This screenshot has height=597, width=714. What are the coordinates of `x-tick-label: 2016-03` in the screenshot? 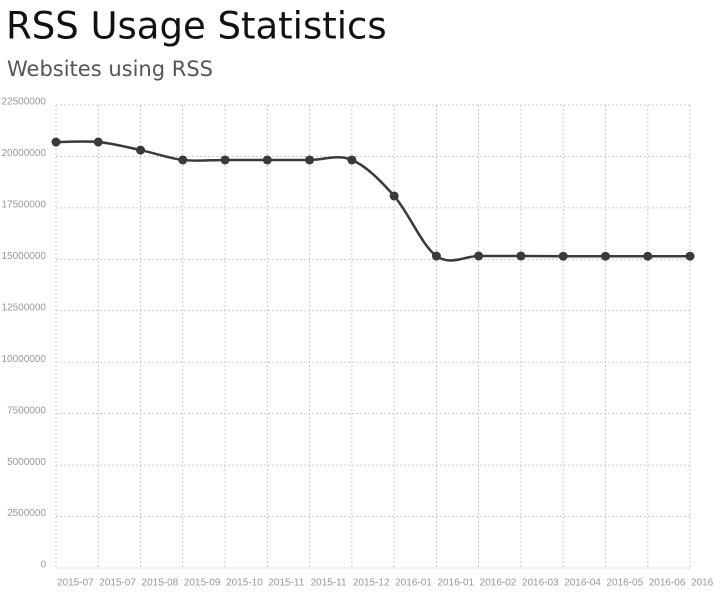 It's located at (540, 583).